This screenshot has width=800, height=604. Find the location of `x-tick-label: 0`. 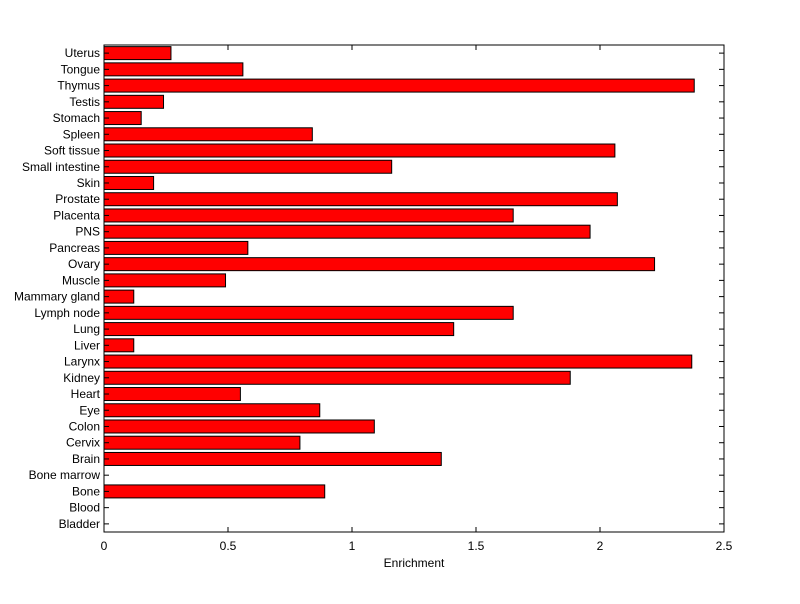

x-tick-label: 0 is located at coordinates (104, 546).